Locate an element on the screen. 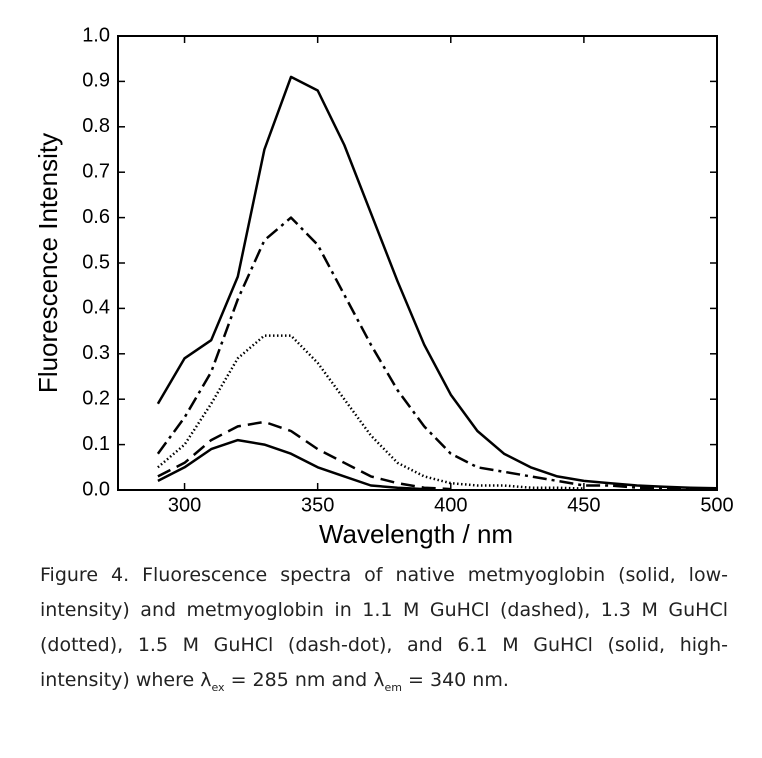 The height and width of the screenshot is (758, 762). caption-subscript: ex is located at coordinates (218, 687).